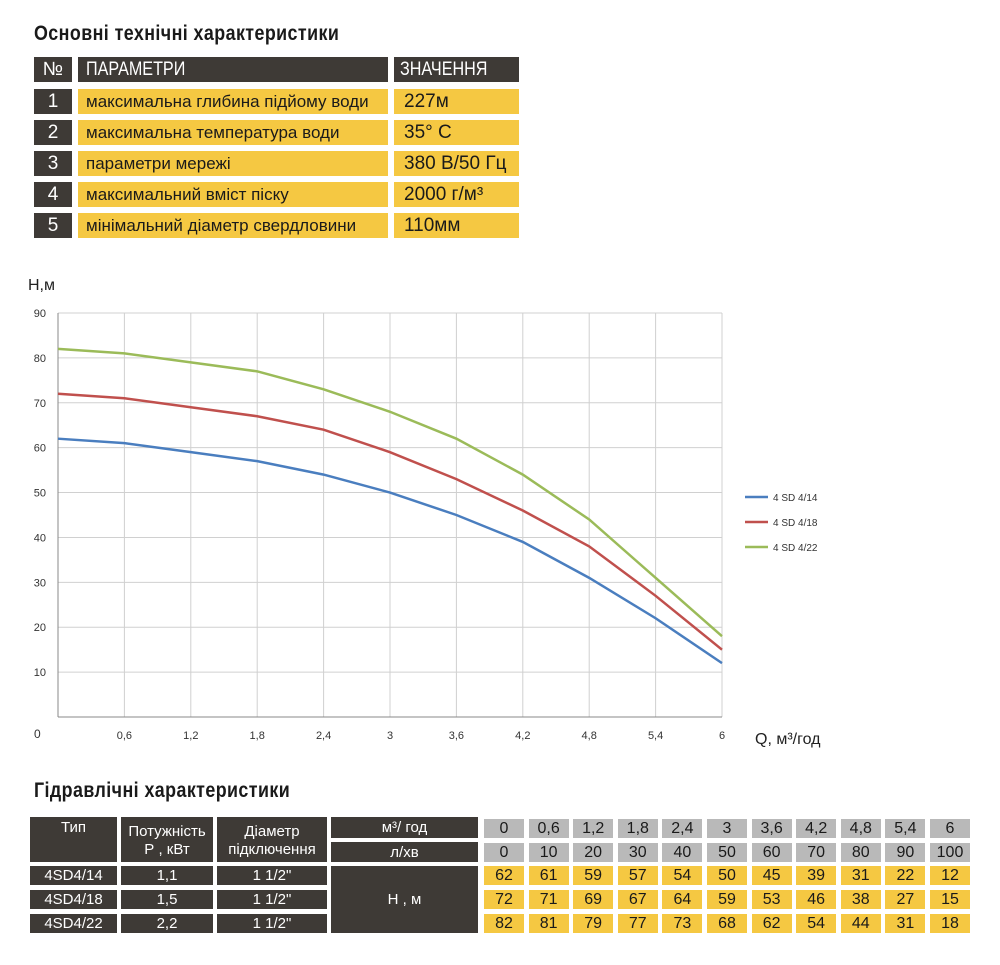  I want to click on x-tick-label: 4,8, so click(589, 736).